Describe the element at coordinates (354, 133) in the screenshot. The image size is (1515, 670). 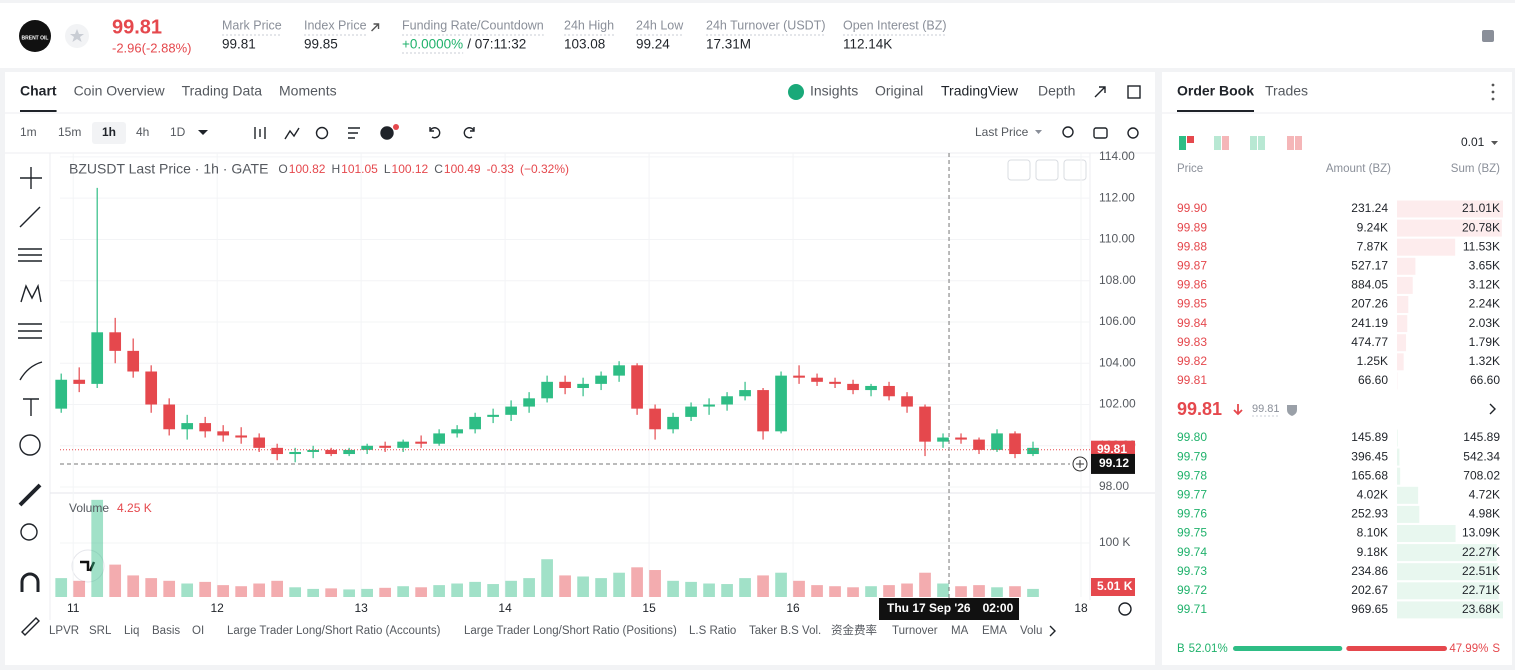
I see `template-icon` at that location.